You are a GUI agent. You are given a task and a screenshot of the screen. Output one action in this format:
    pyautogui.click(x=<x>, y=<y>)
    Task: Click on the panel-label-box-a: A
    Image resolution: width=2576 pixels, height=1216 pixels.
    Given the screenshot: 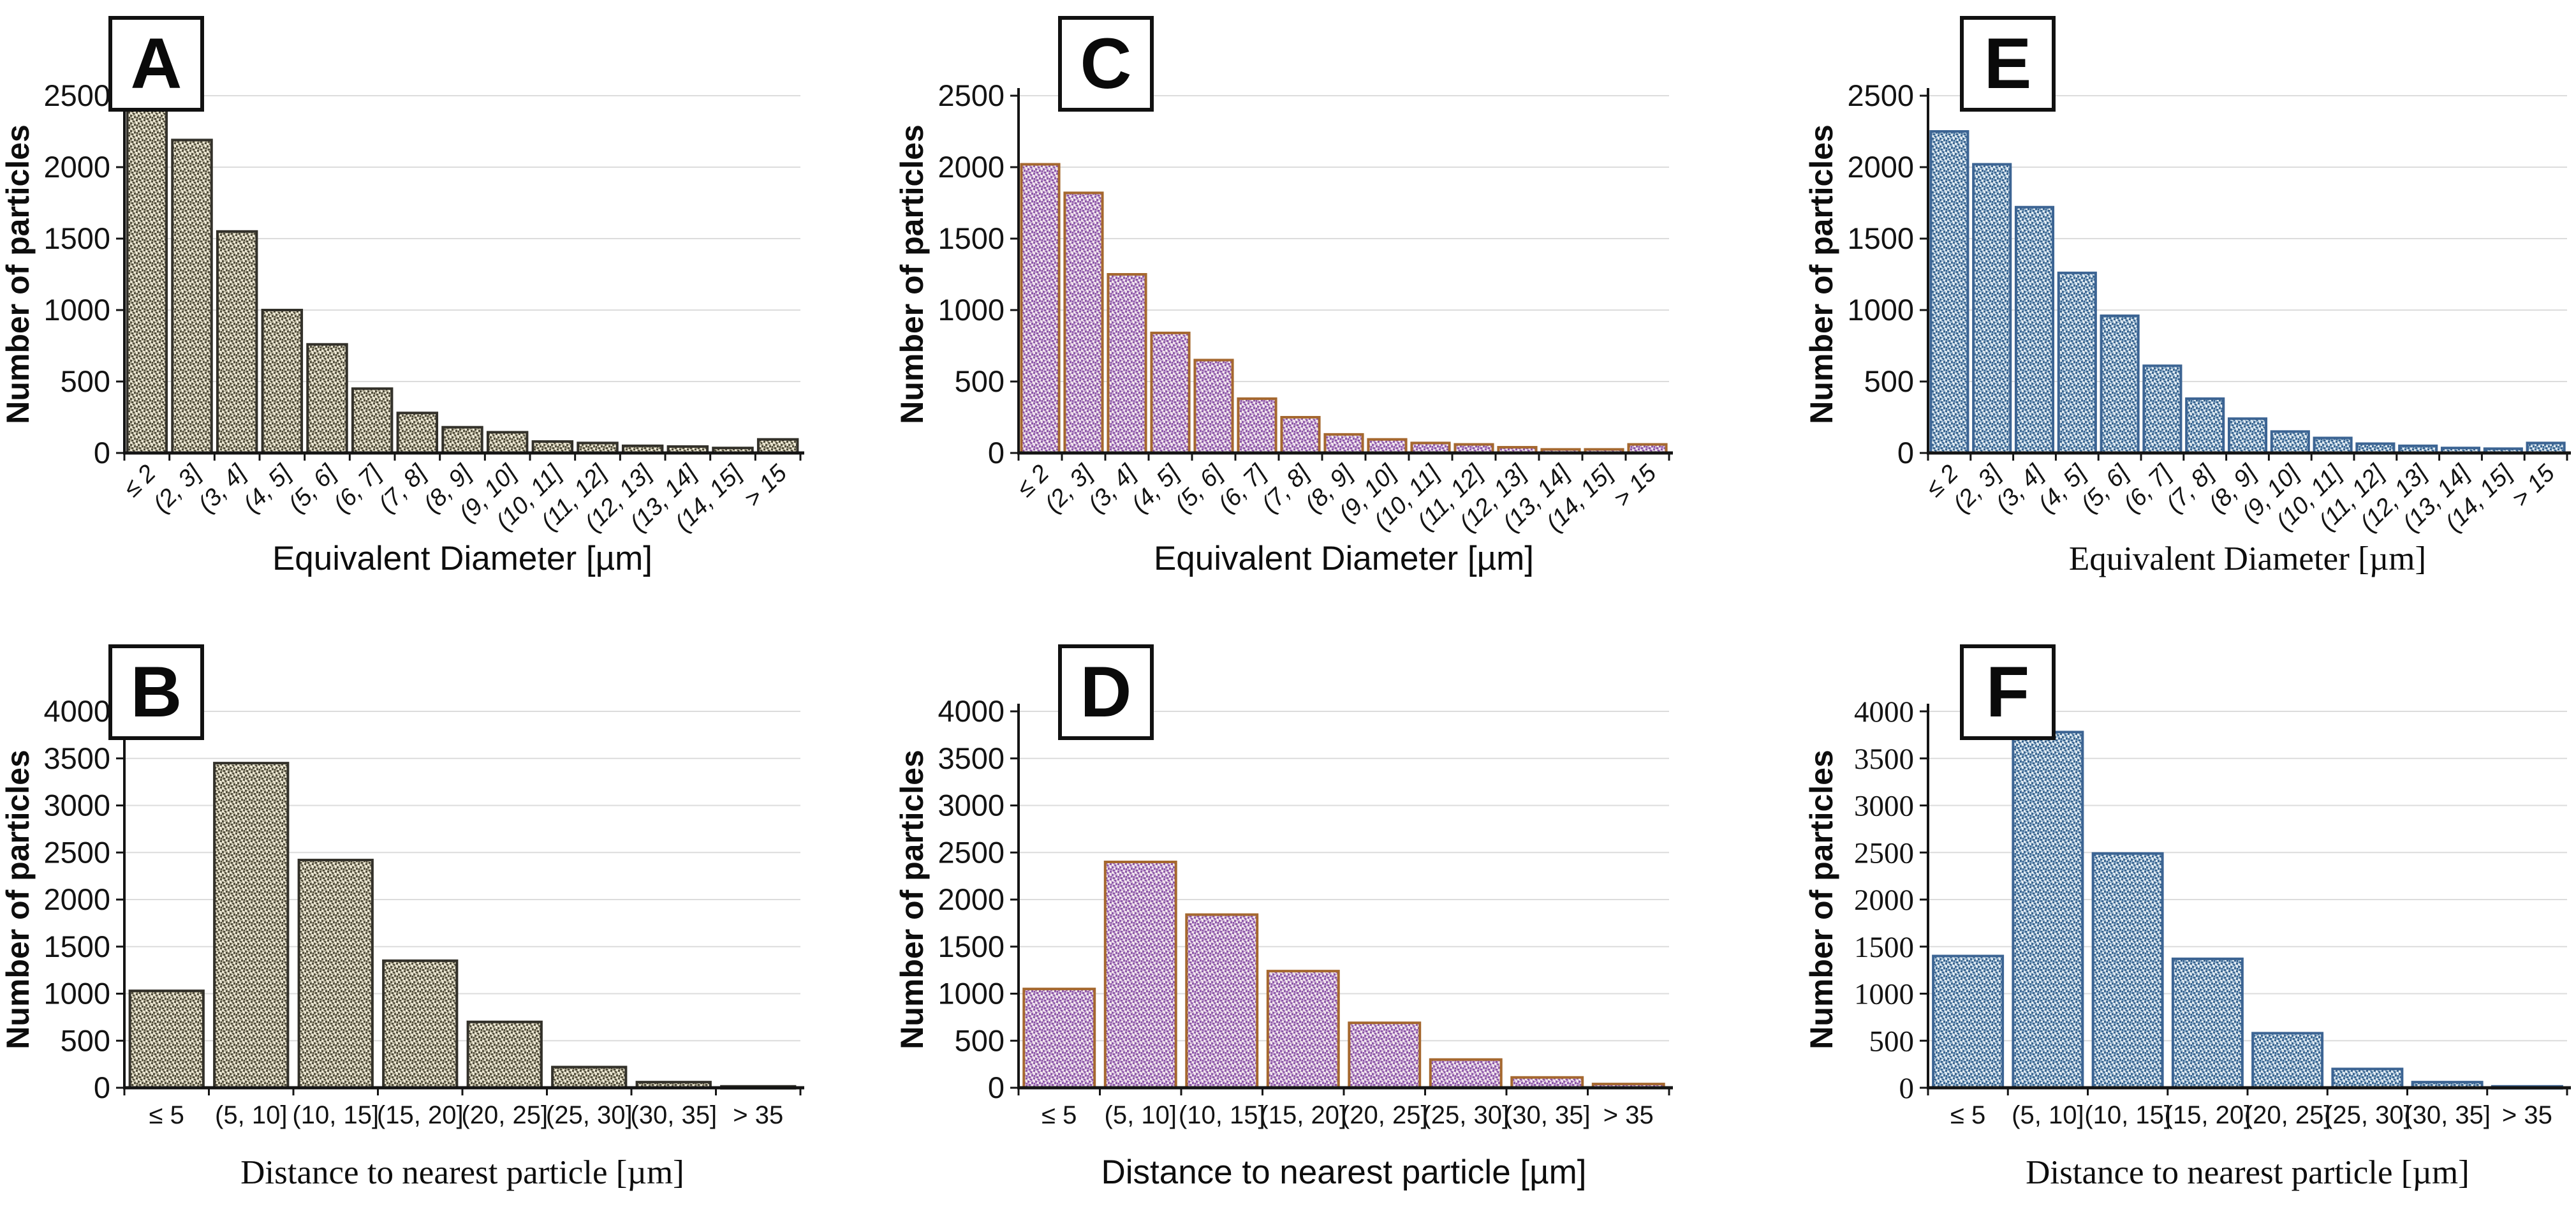 What is the action you would take?
    pyautogui.click(x=156, y=64)
    